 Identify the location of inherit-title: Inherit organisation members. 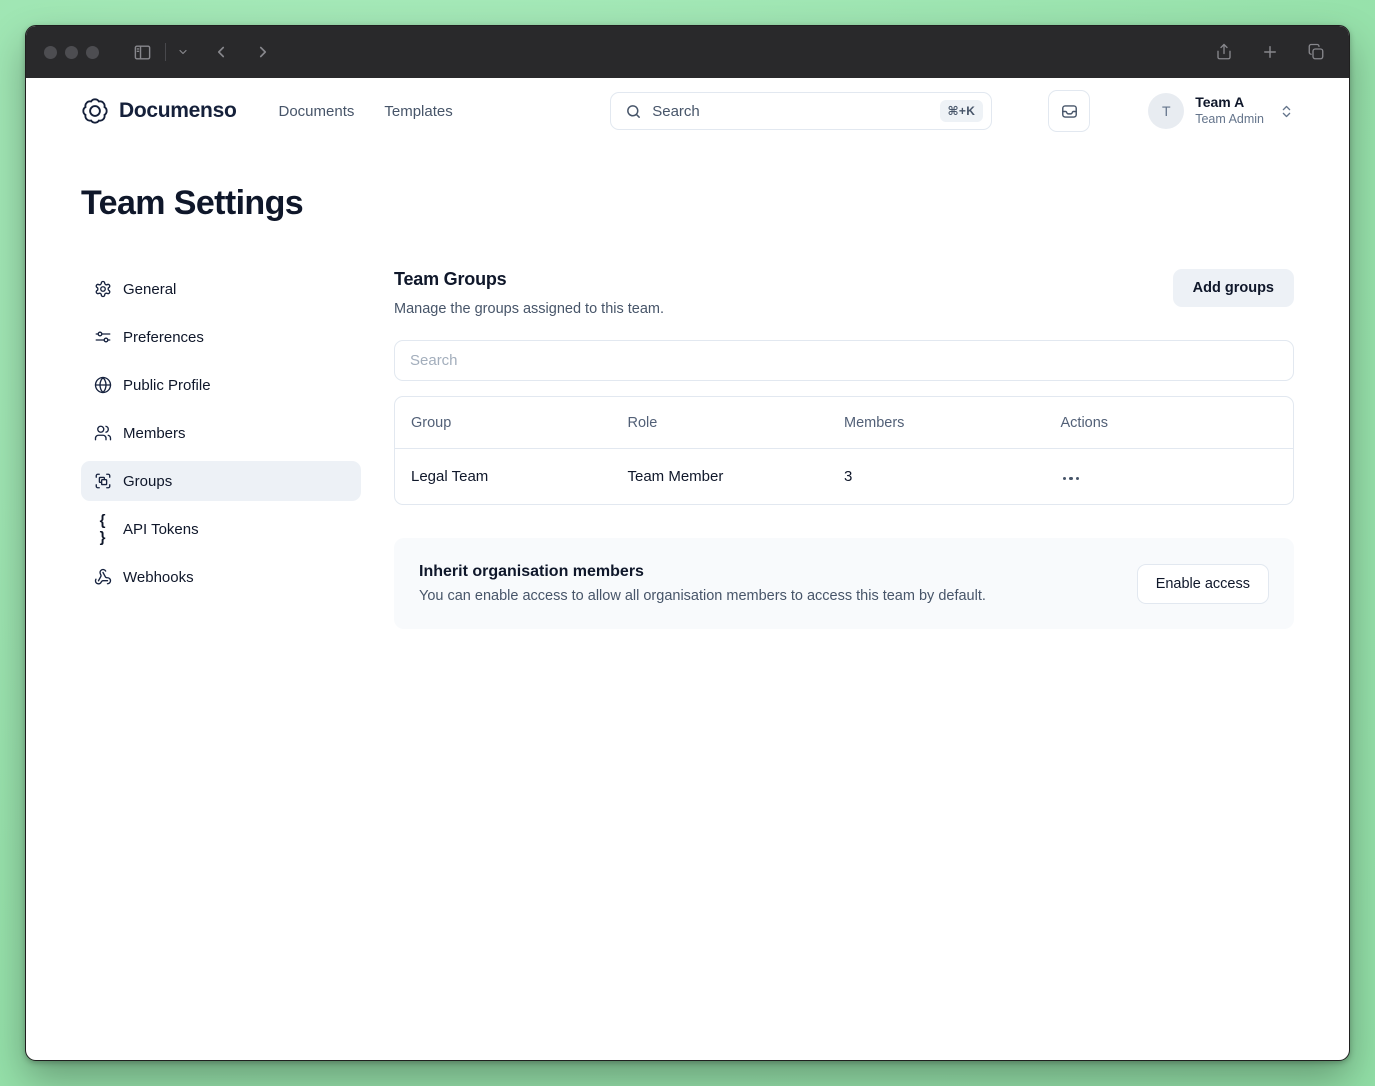
(531, 571).